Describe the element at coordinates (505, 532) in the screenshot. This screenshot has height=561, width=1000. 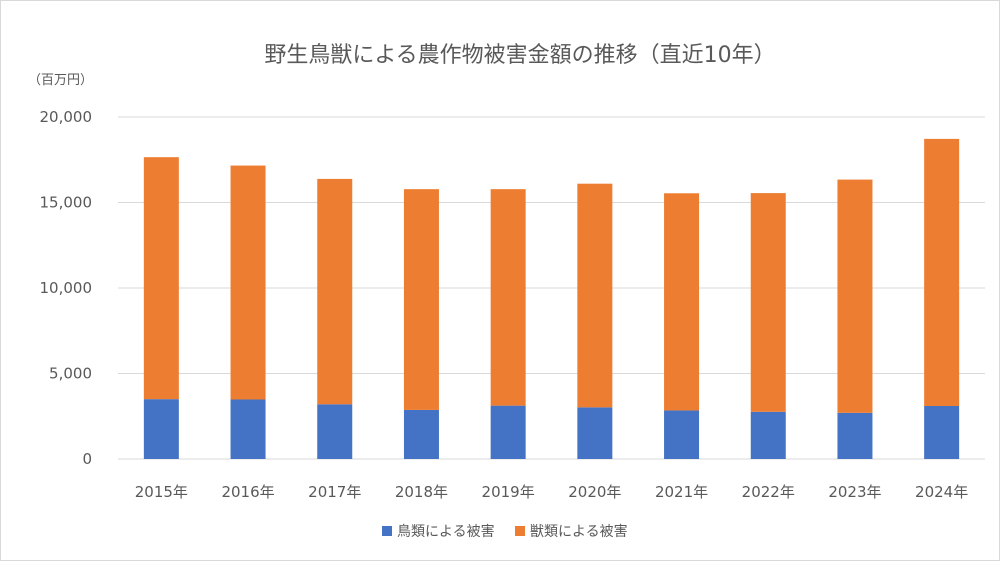
I see `legend: 鳥類による被害 獣類による被害` at that location.